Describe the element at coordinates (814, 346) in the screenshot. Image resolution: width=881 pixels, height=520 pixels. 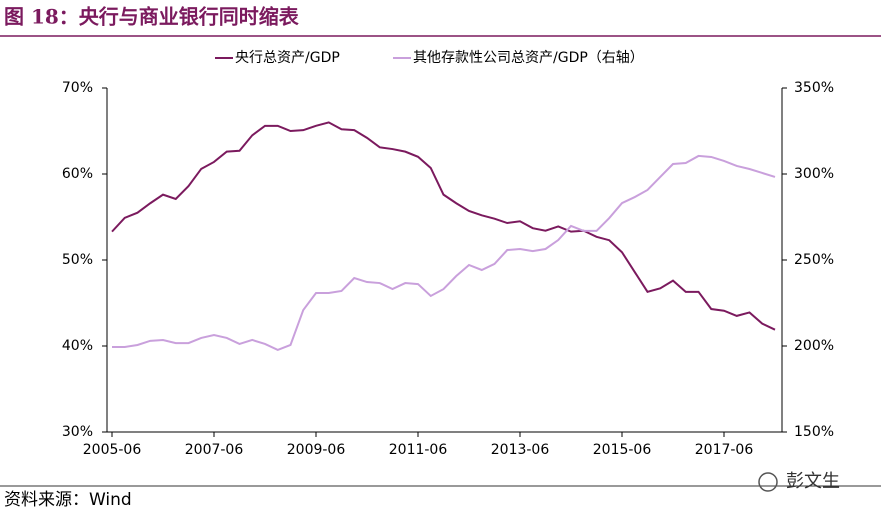
I see `y2-tick-label: 200%` at that location.